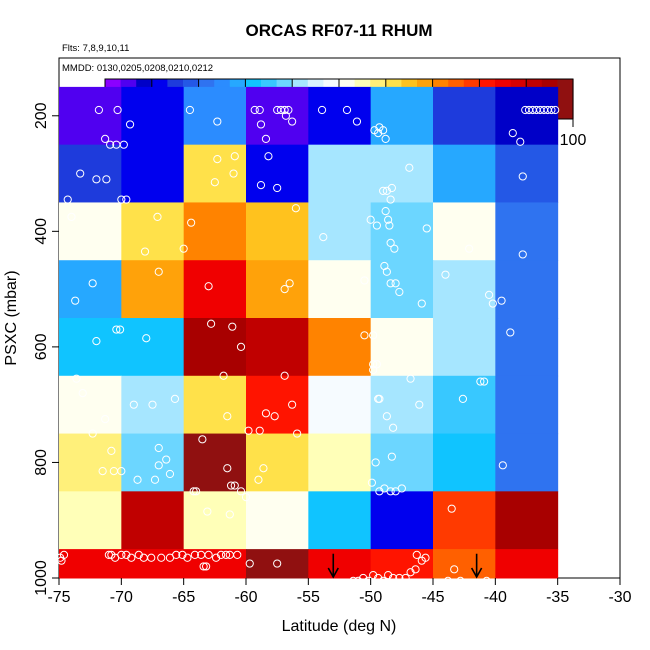 The width and height of the screenshot is (650, 650). I want to click on x-tick-label: -55, so click(308, 597).